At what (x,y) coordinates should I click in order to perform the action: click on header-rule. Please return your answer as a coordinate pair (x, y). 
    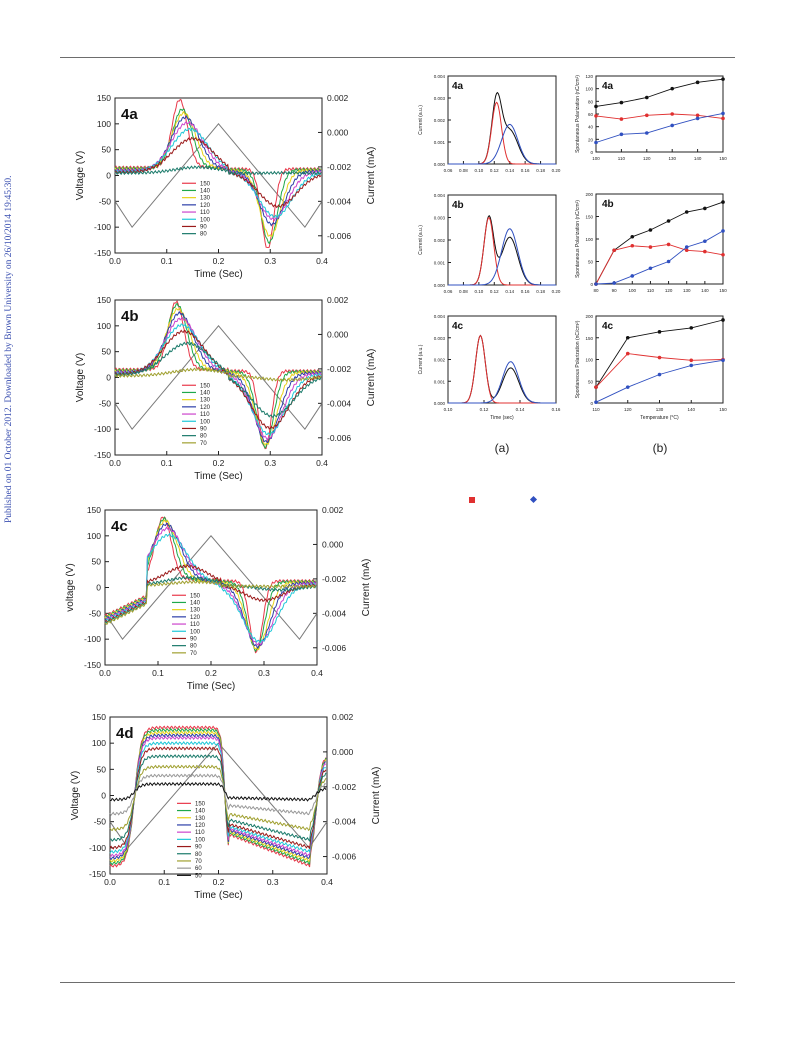
    Looking at the image, I should click on (397, 57).